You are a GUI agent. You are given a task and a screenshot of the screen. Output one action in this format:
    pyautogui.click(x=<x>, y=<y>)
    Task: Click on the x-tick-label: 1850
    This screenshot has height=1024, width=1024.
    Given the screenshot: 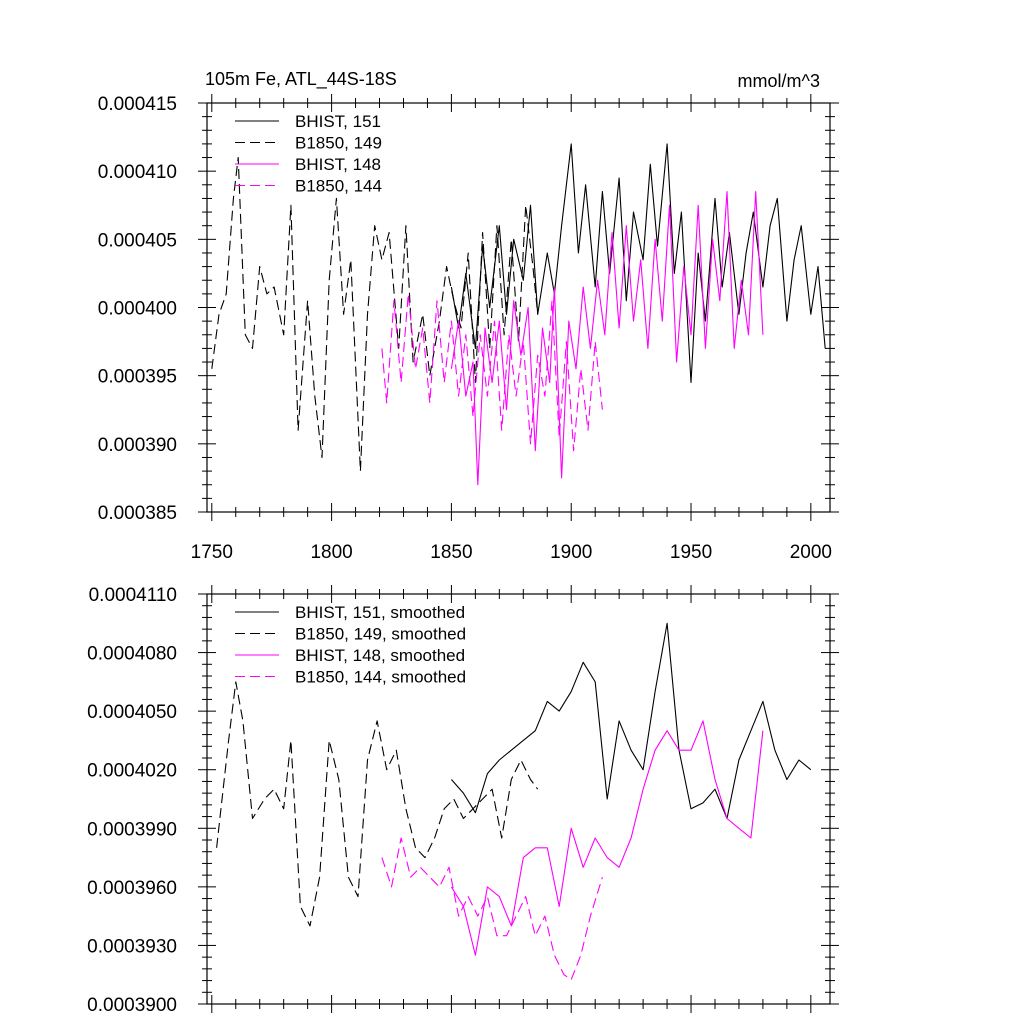 What is the action you would take?
    pyautogui.click(x=451, y=552)
    